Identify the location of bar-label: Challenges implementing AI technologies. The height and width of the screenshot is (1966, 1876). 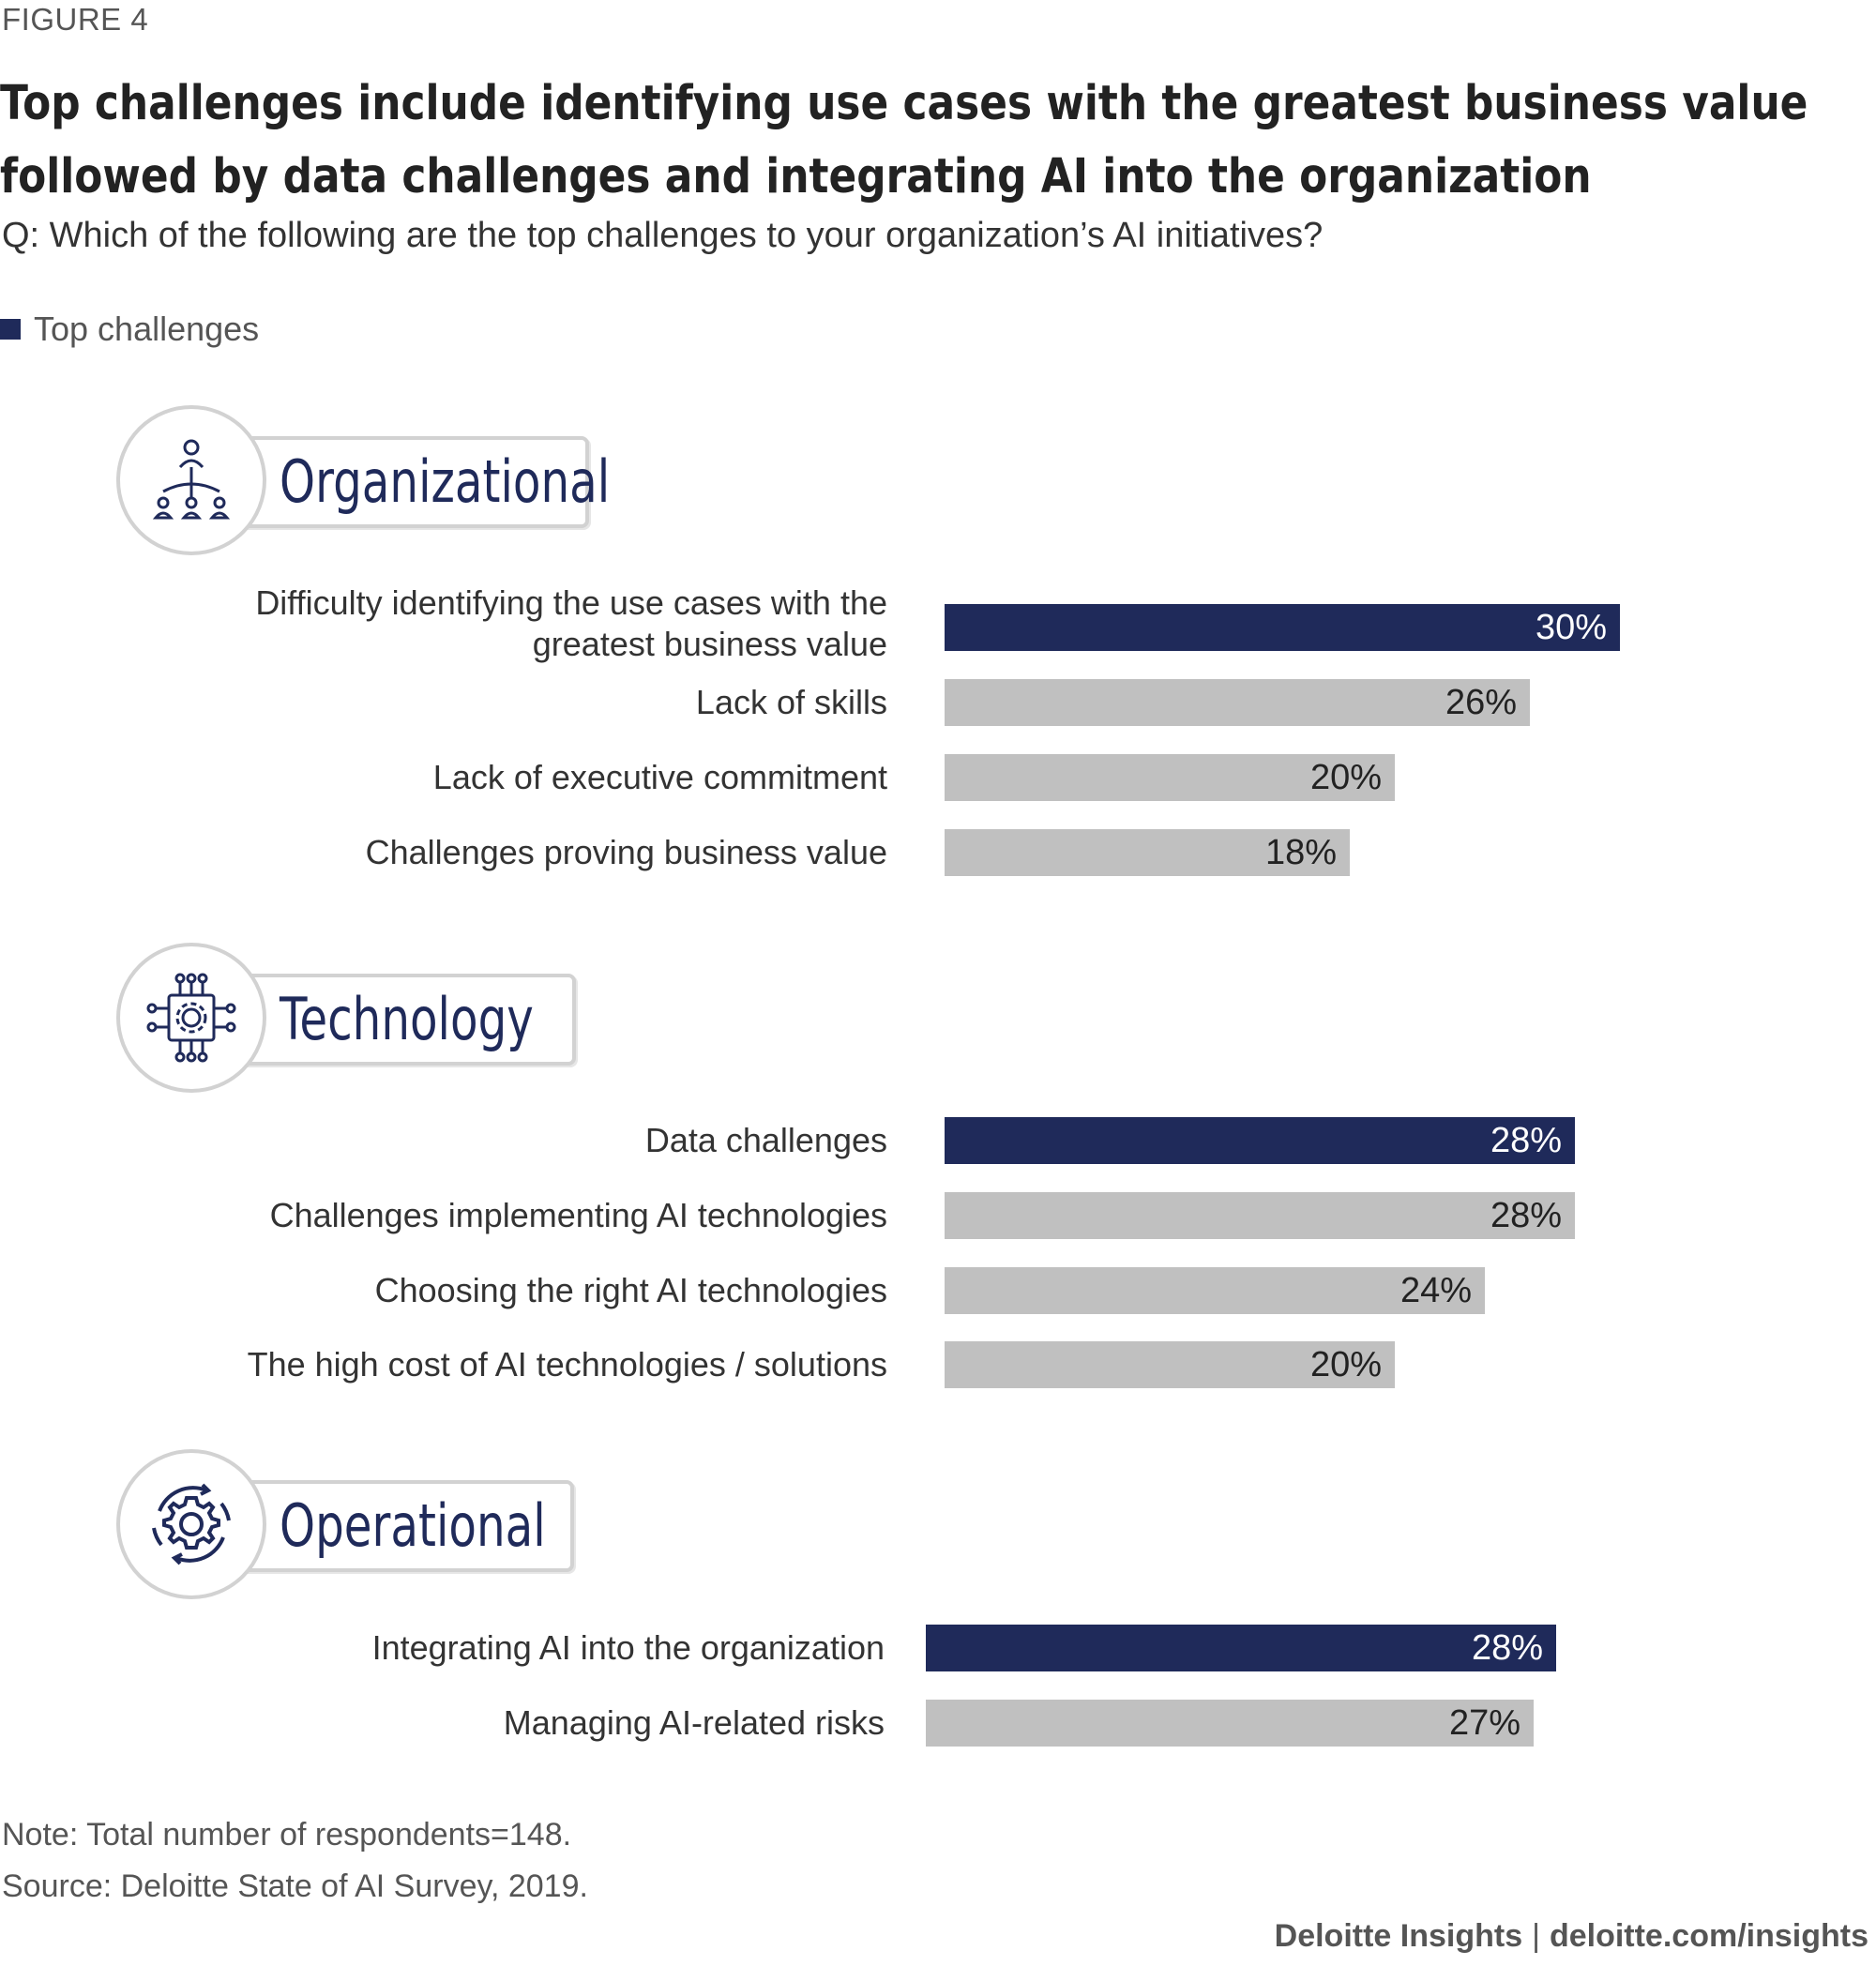
(578, 1215).